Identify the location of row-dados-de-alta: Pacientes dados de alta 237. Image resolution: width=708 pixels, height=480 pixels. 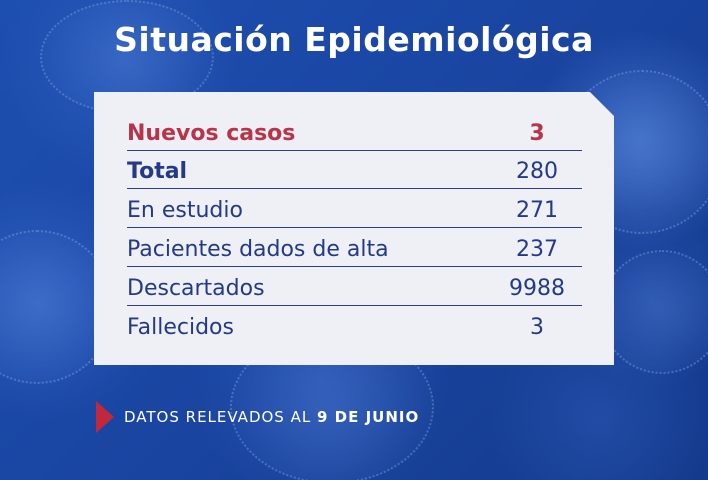
(354, 248).